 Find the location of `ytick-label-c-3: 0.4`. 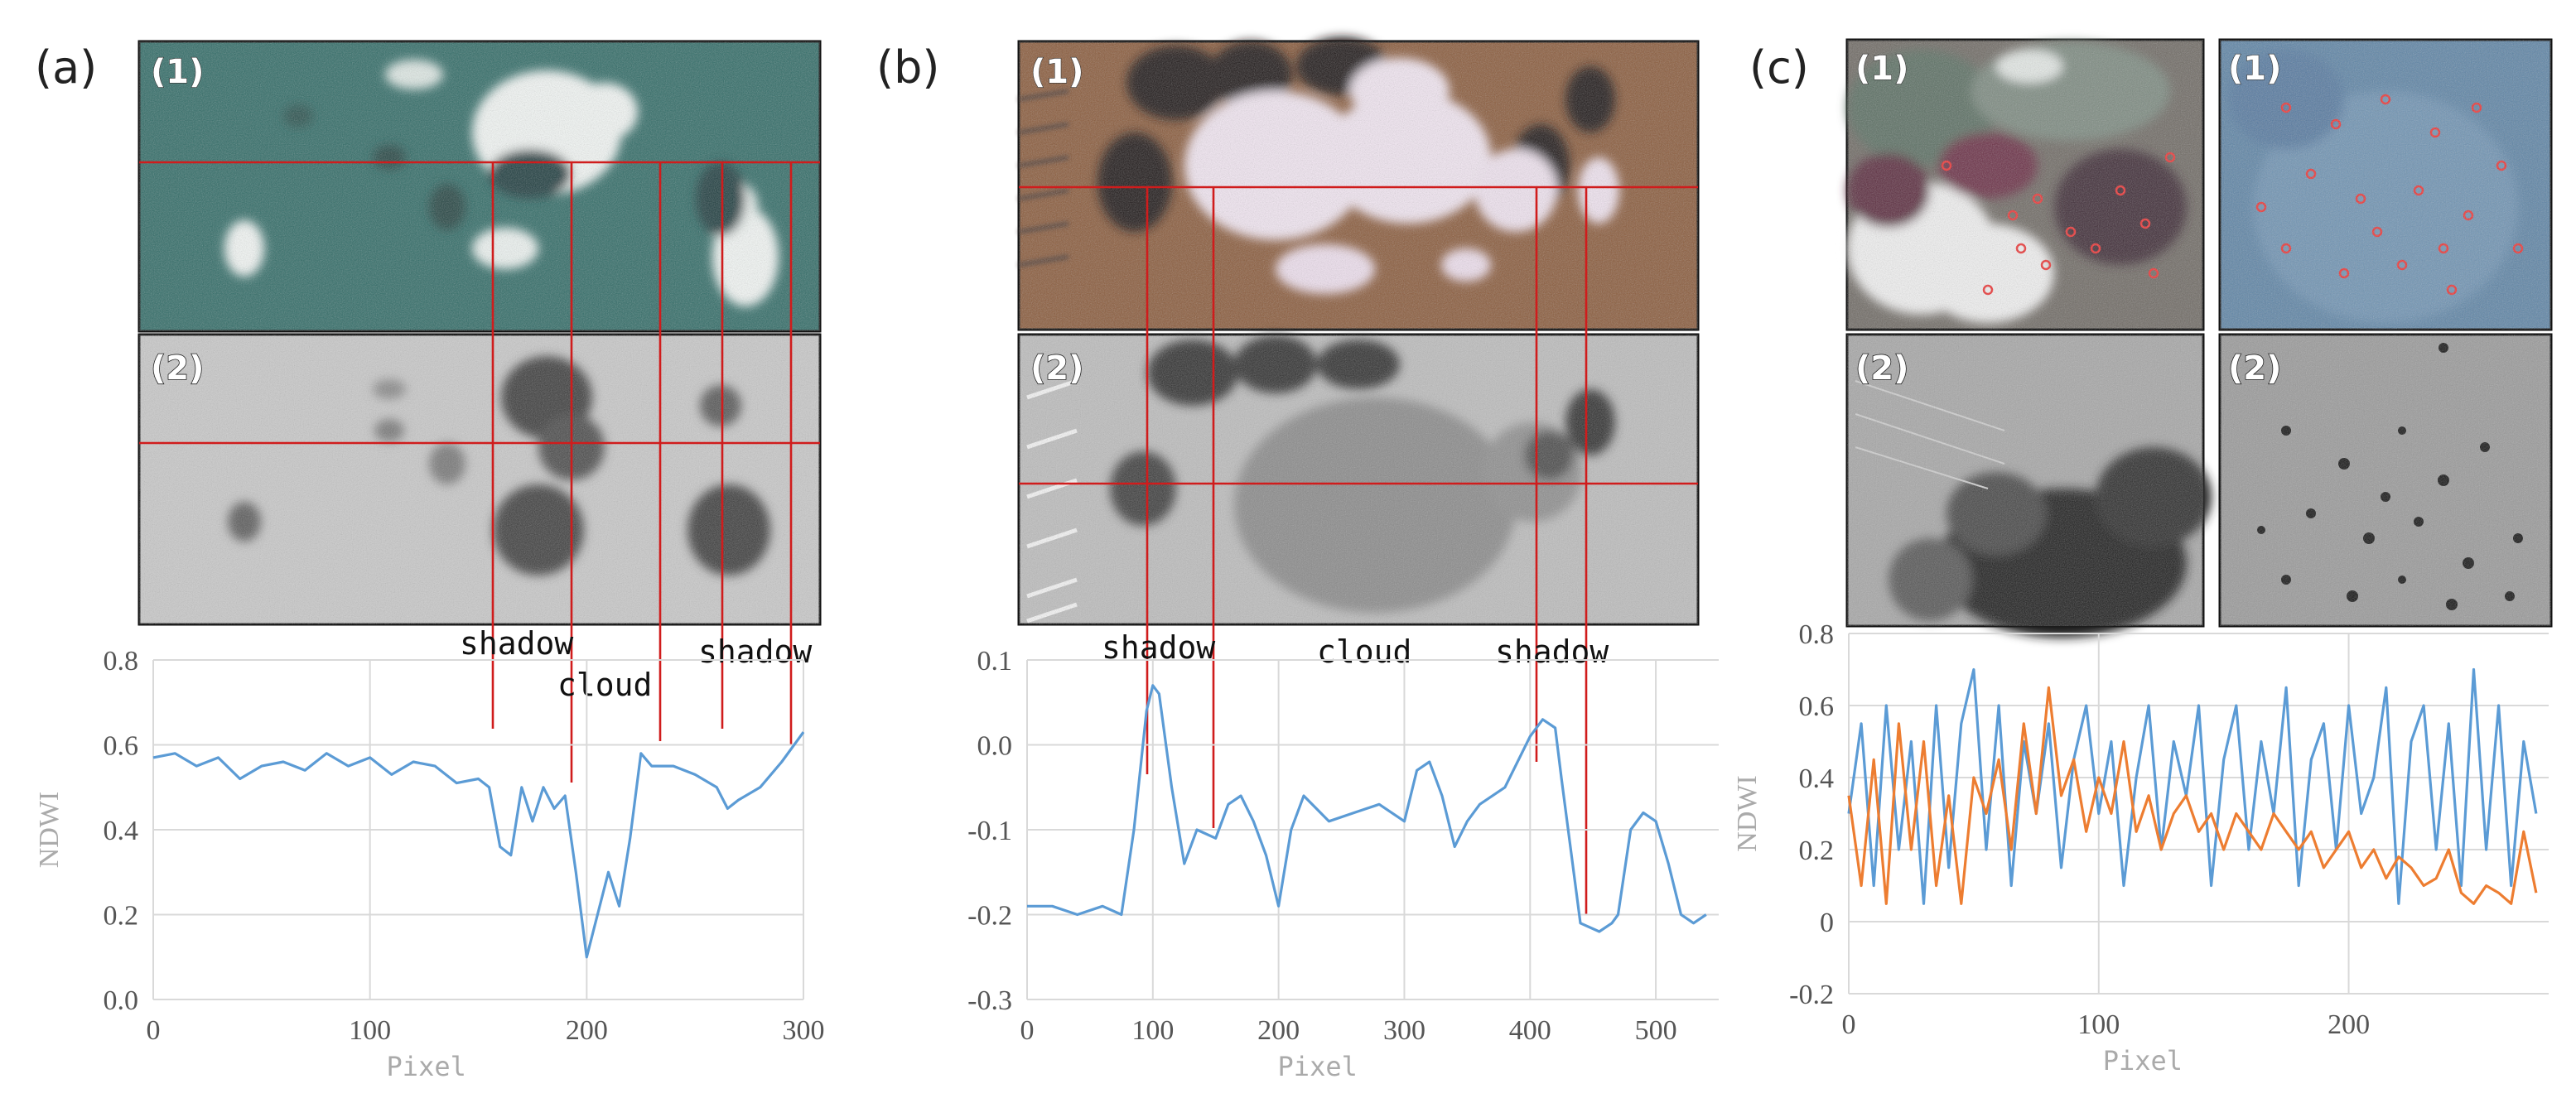

ytick-label-c-3: 0.4 is located at coordinates (1817, 779).